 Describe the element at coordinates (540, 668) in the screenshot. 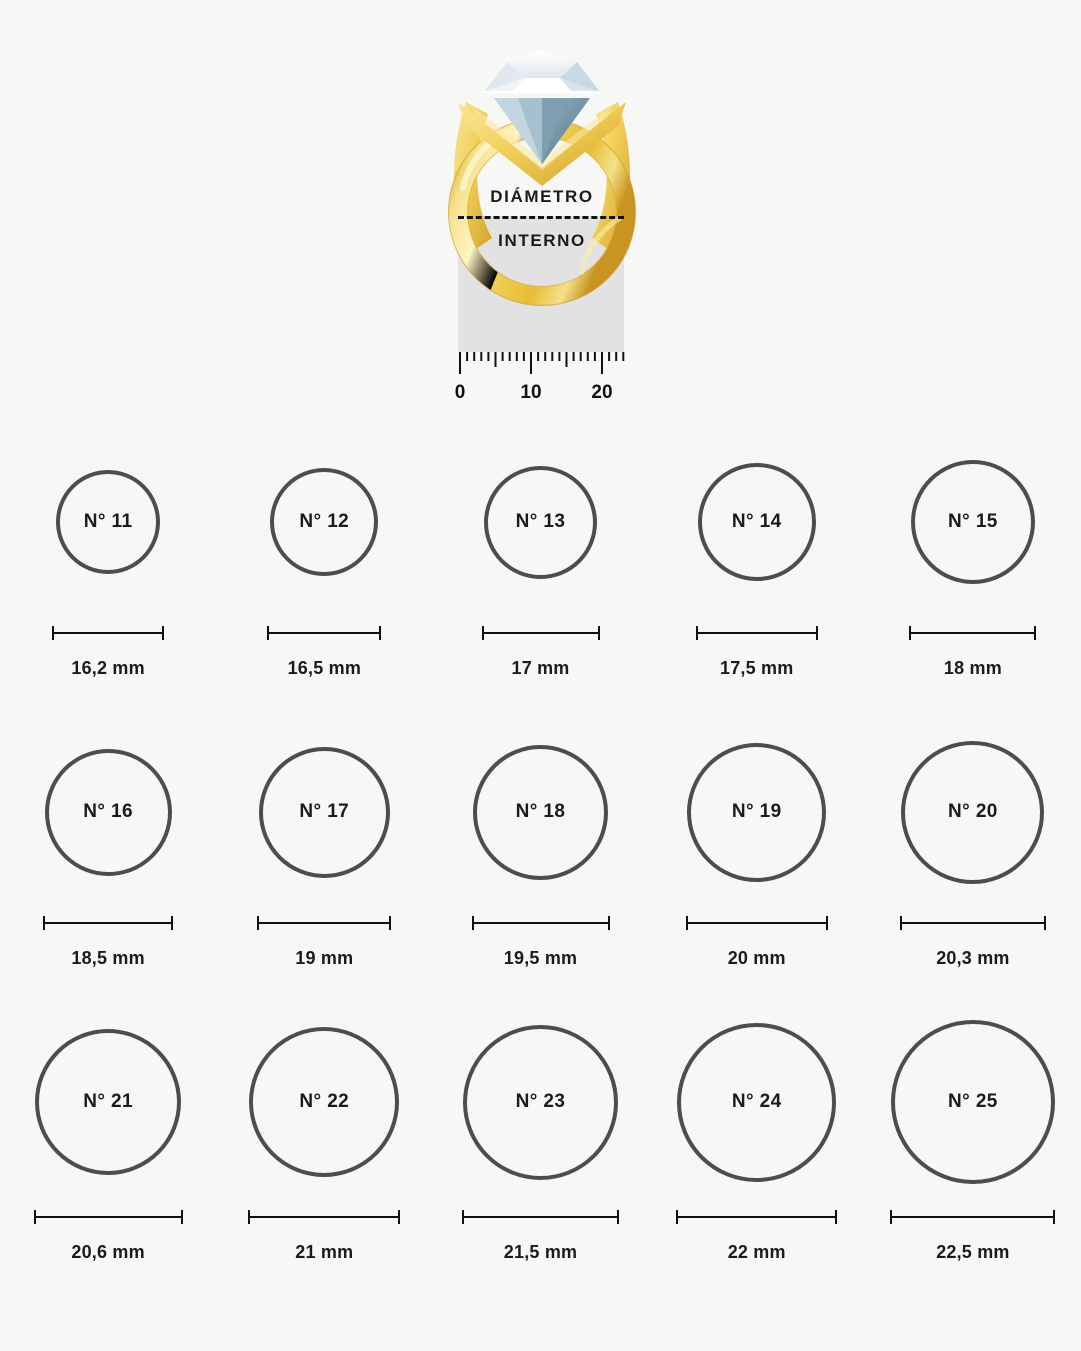

I see `diameter-mm-label: 17 mm` at that location.